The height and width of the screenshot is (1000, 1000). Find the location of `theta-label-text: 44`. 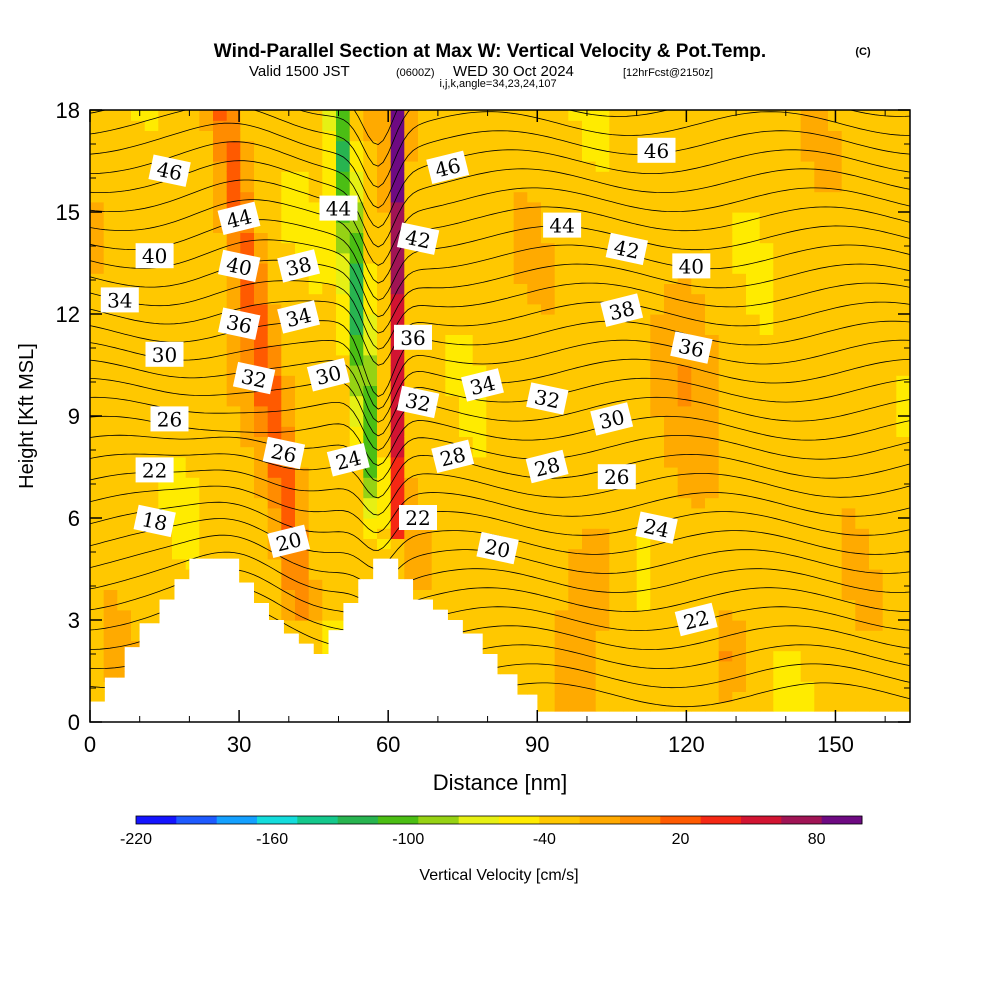

theta-label-text: 44 is located at coordinates (561, 226).